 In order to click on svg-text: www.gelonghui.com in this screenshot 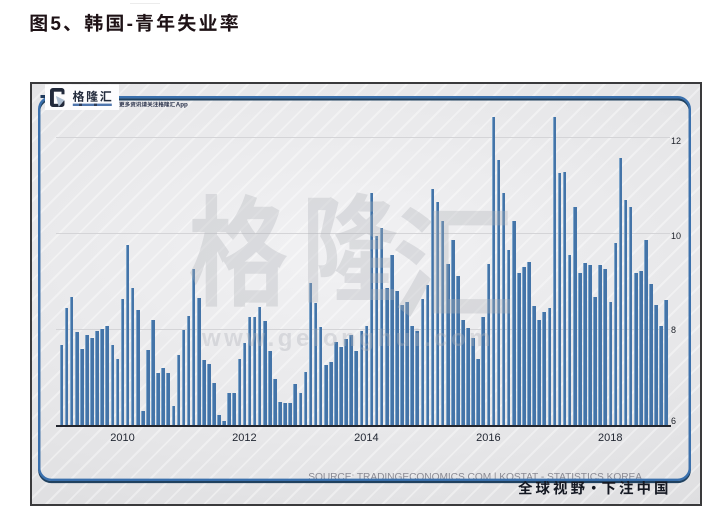, I will do `click(347, 338)`.